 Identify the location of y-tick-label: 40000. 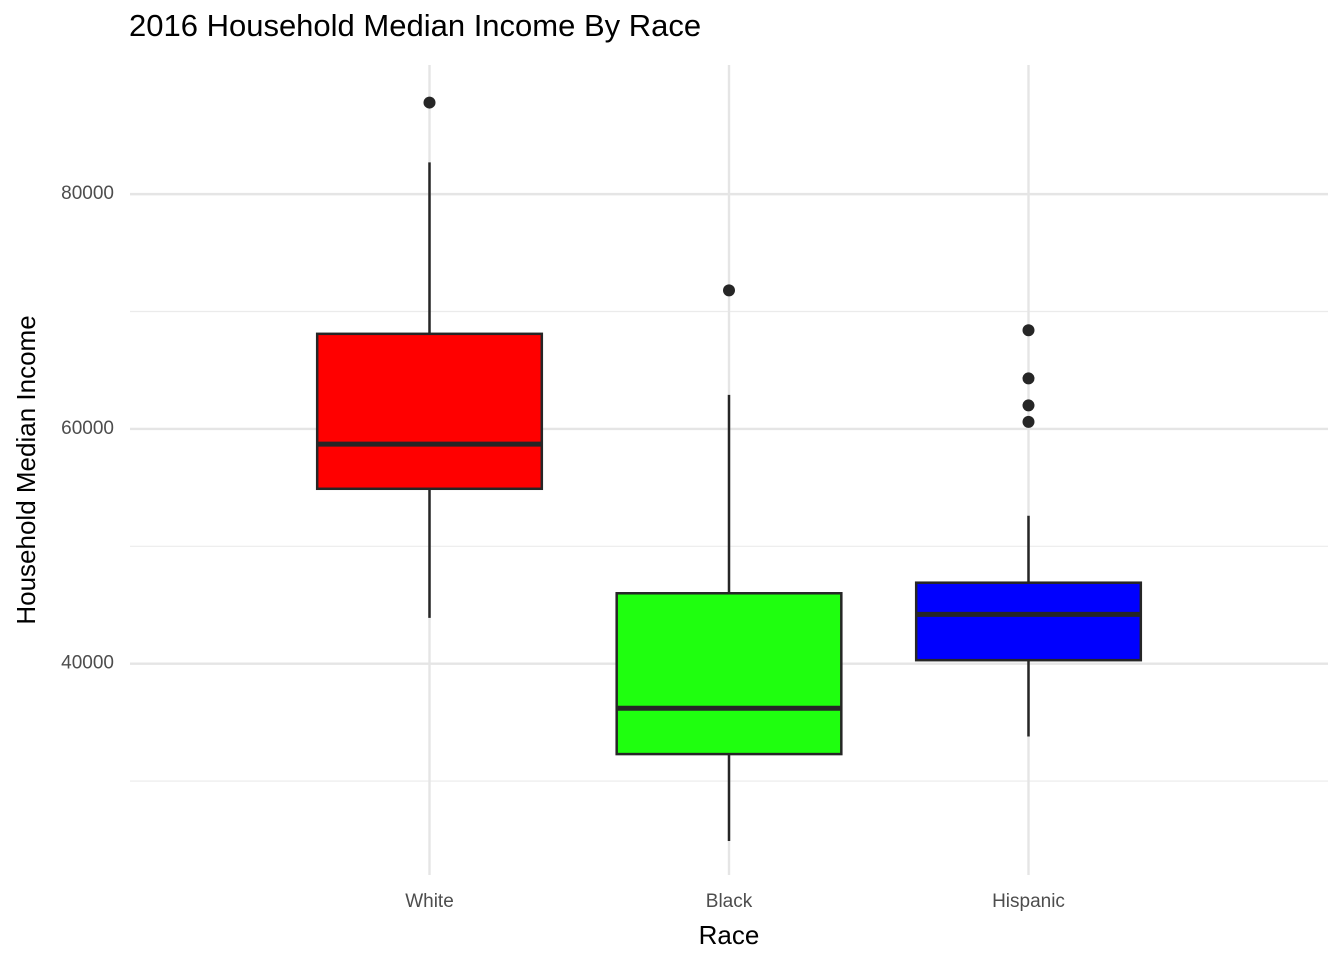
(87, 663).